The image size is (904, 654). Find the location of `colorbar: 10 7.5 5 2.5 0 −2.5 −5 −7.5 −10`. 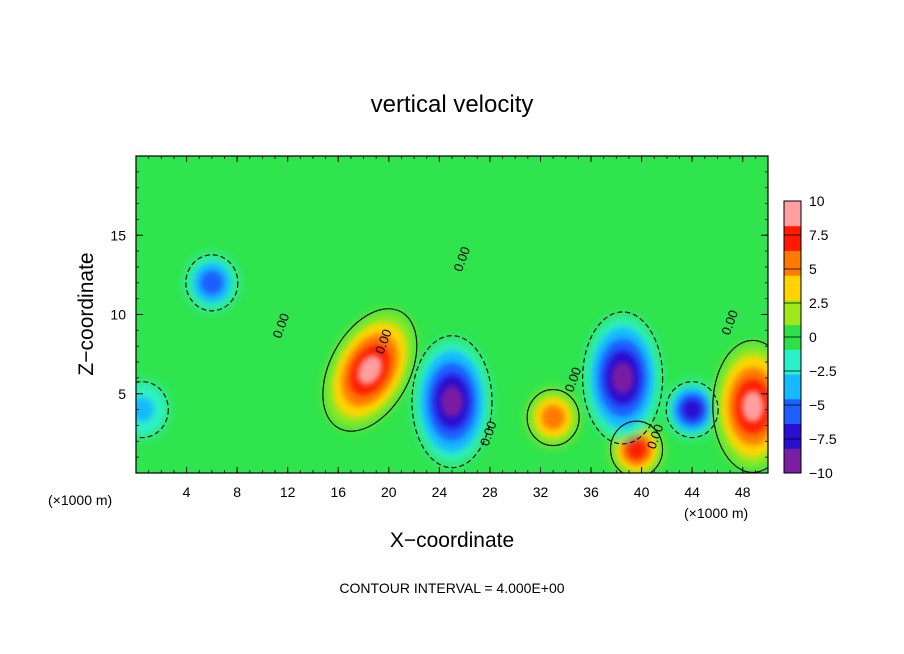

colorbar: 10 7.5 5 2.5 0 −2.5 −5 −7.5 −10 is located at coordinates (810, 337).